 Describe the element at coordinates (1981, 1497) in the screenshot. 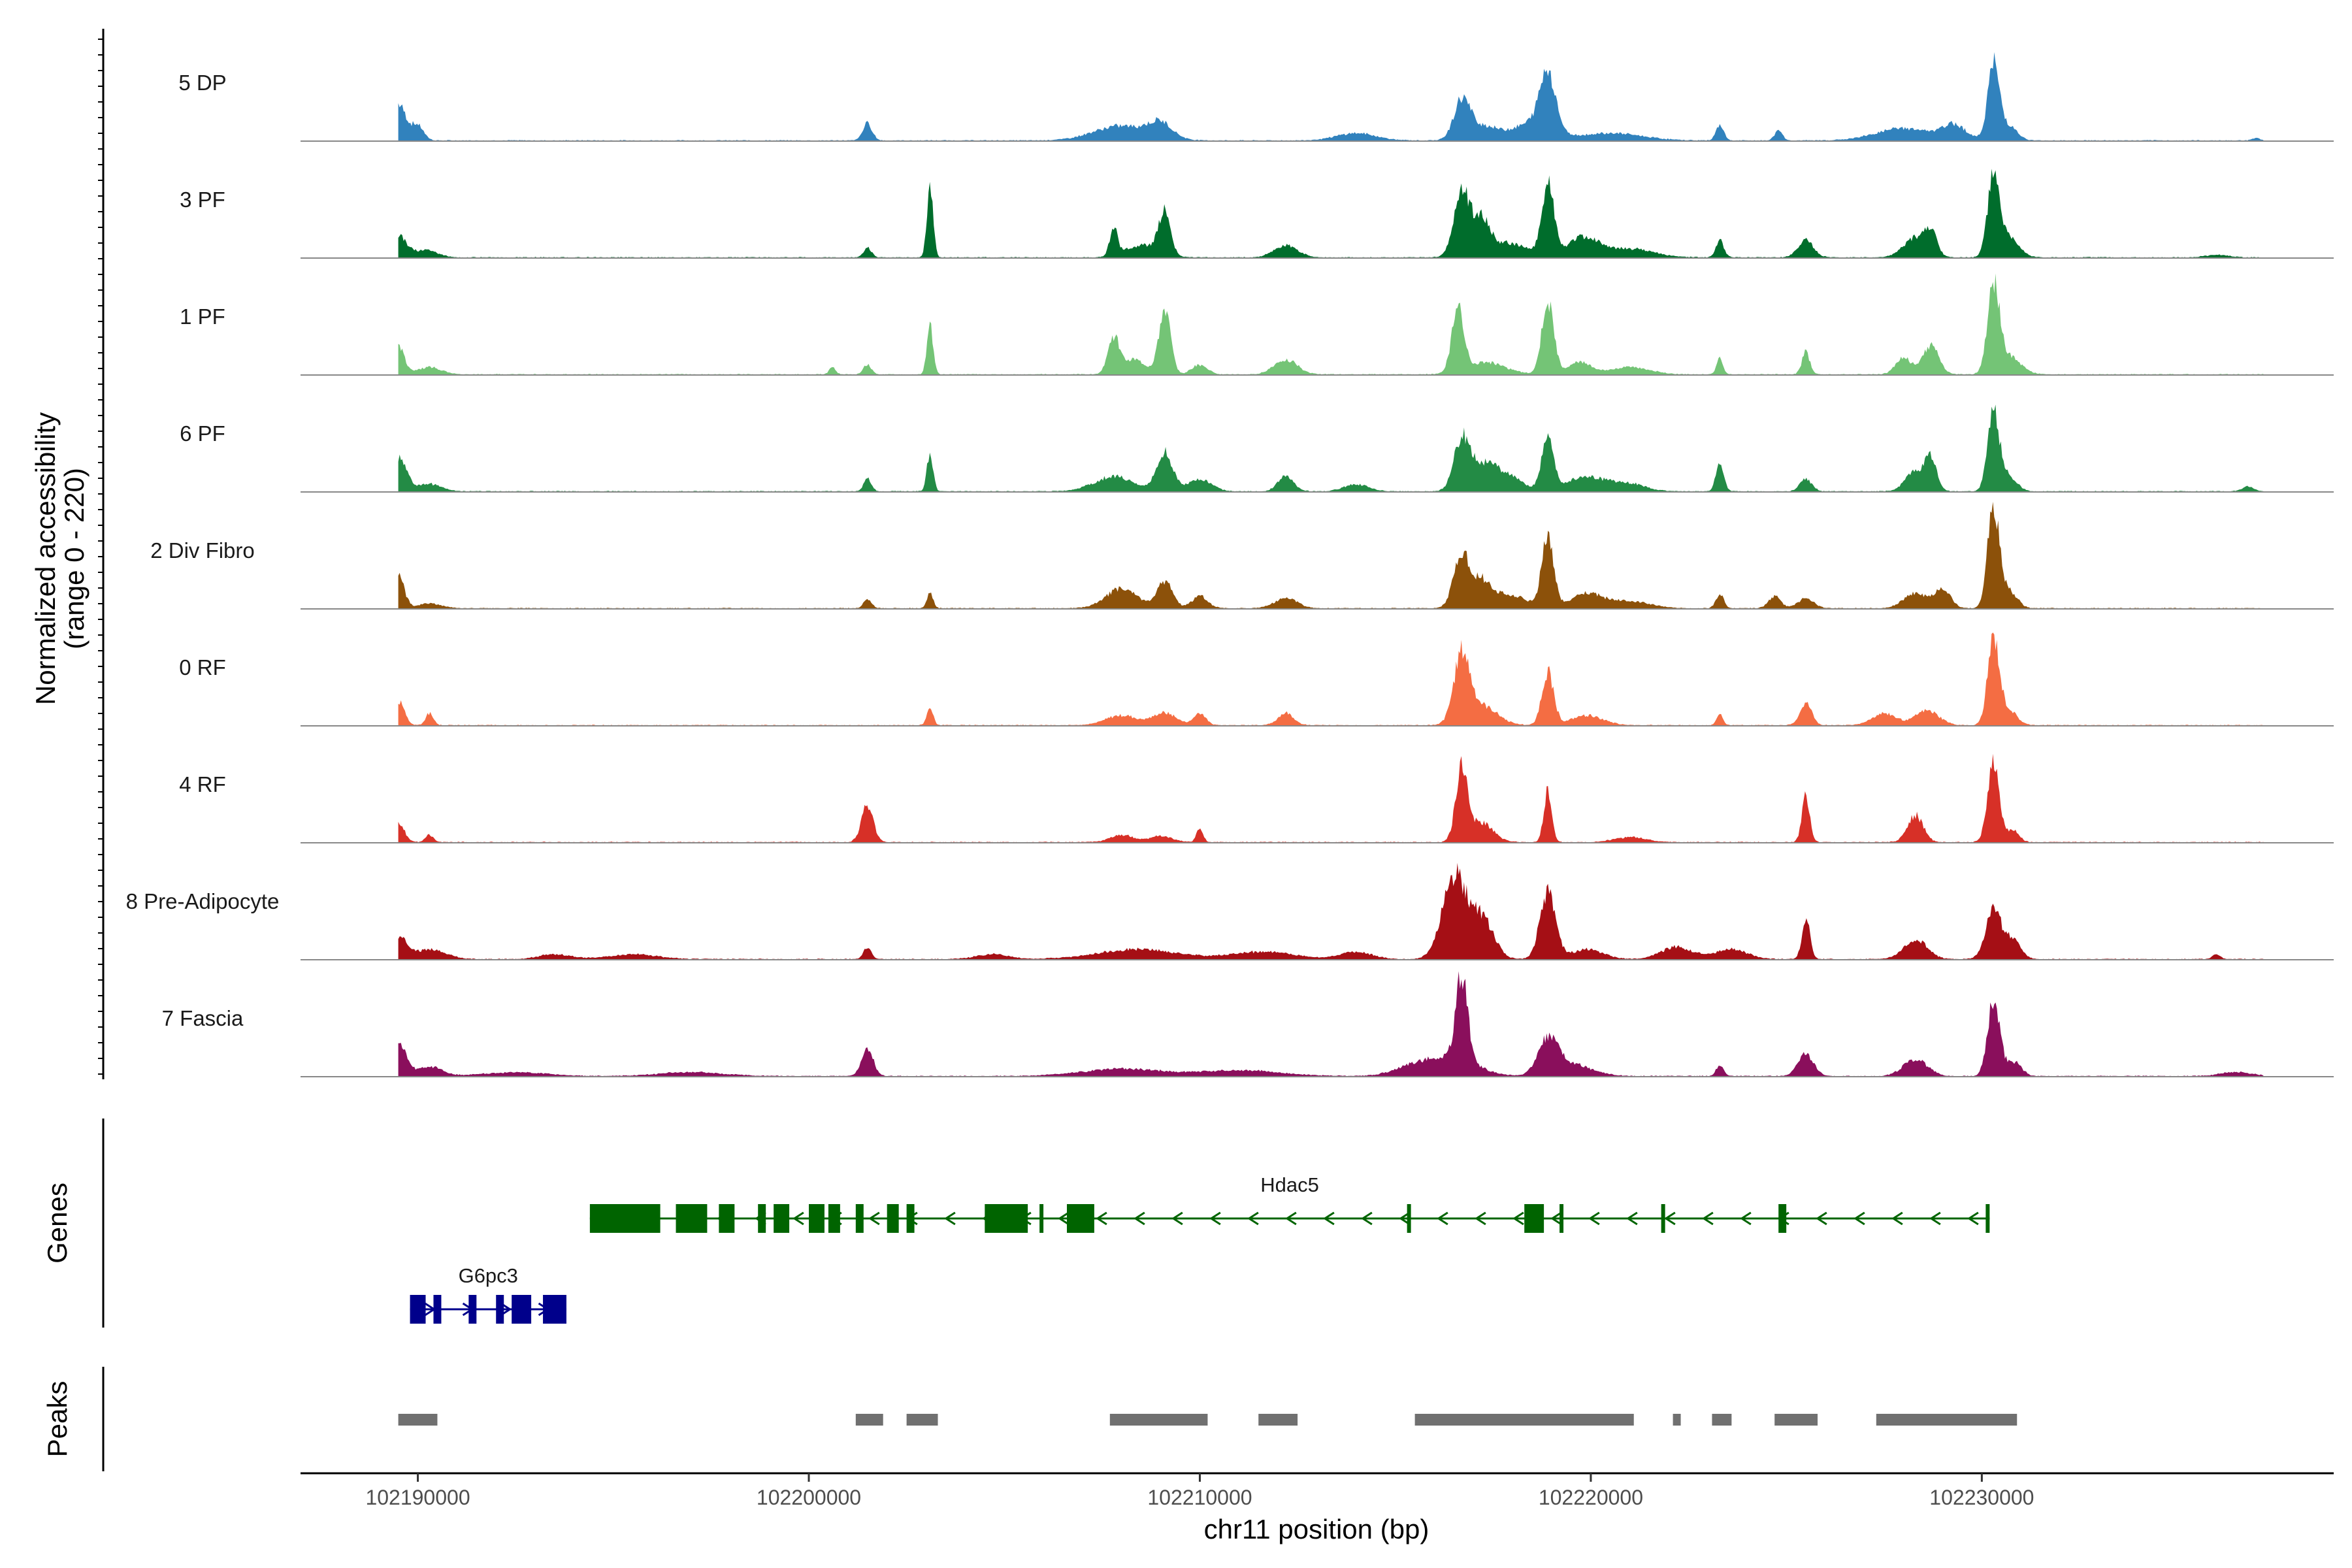

I see `x-tick-label: 102230000` at that location.